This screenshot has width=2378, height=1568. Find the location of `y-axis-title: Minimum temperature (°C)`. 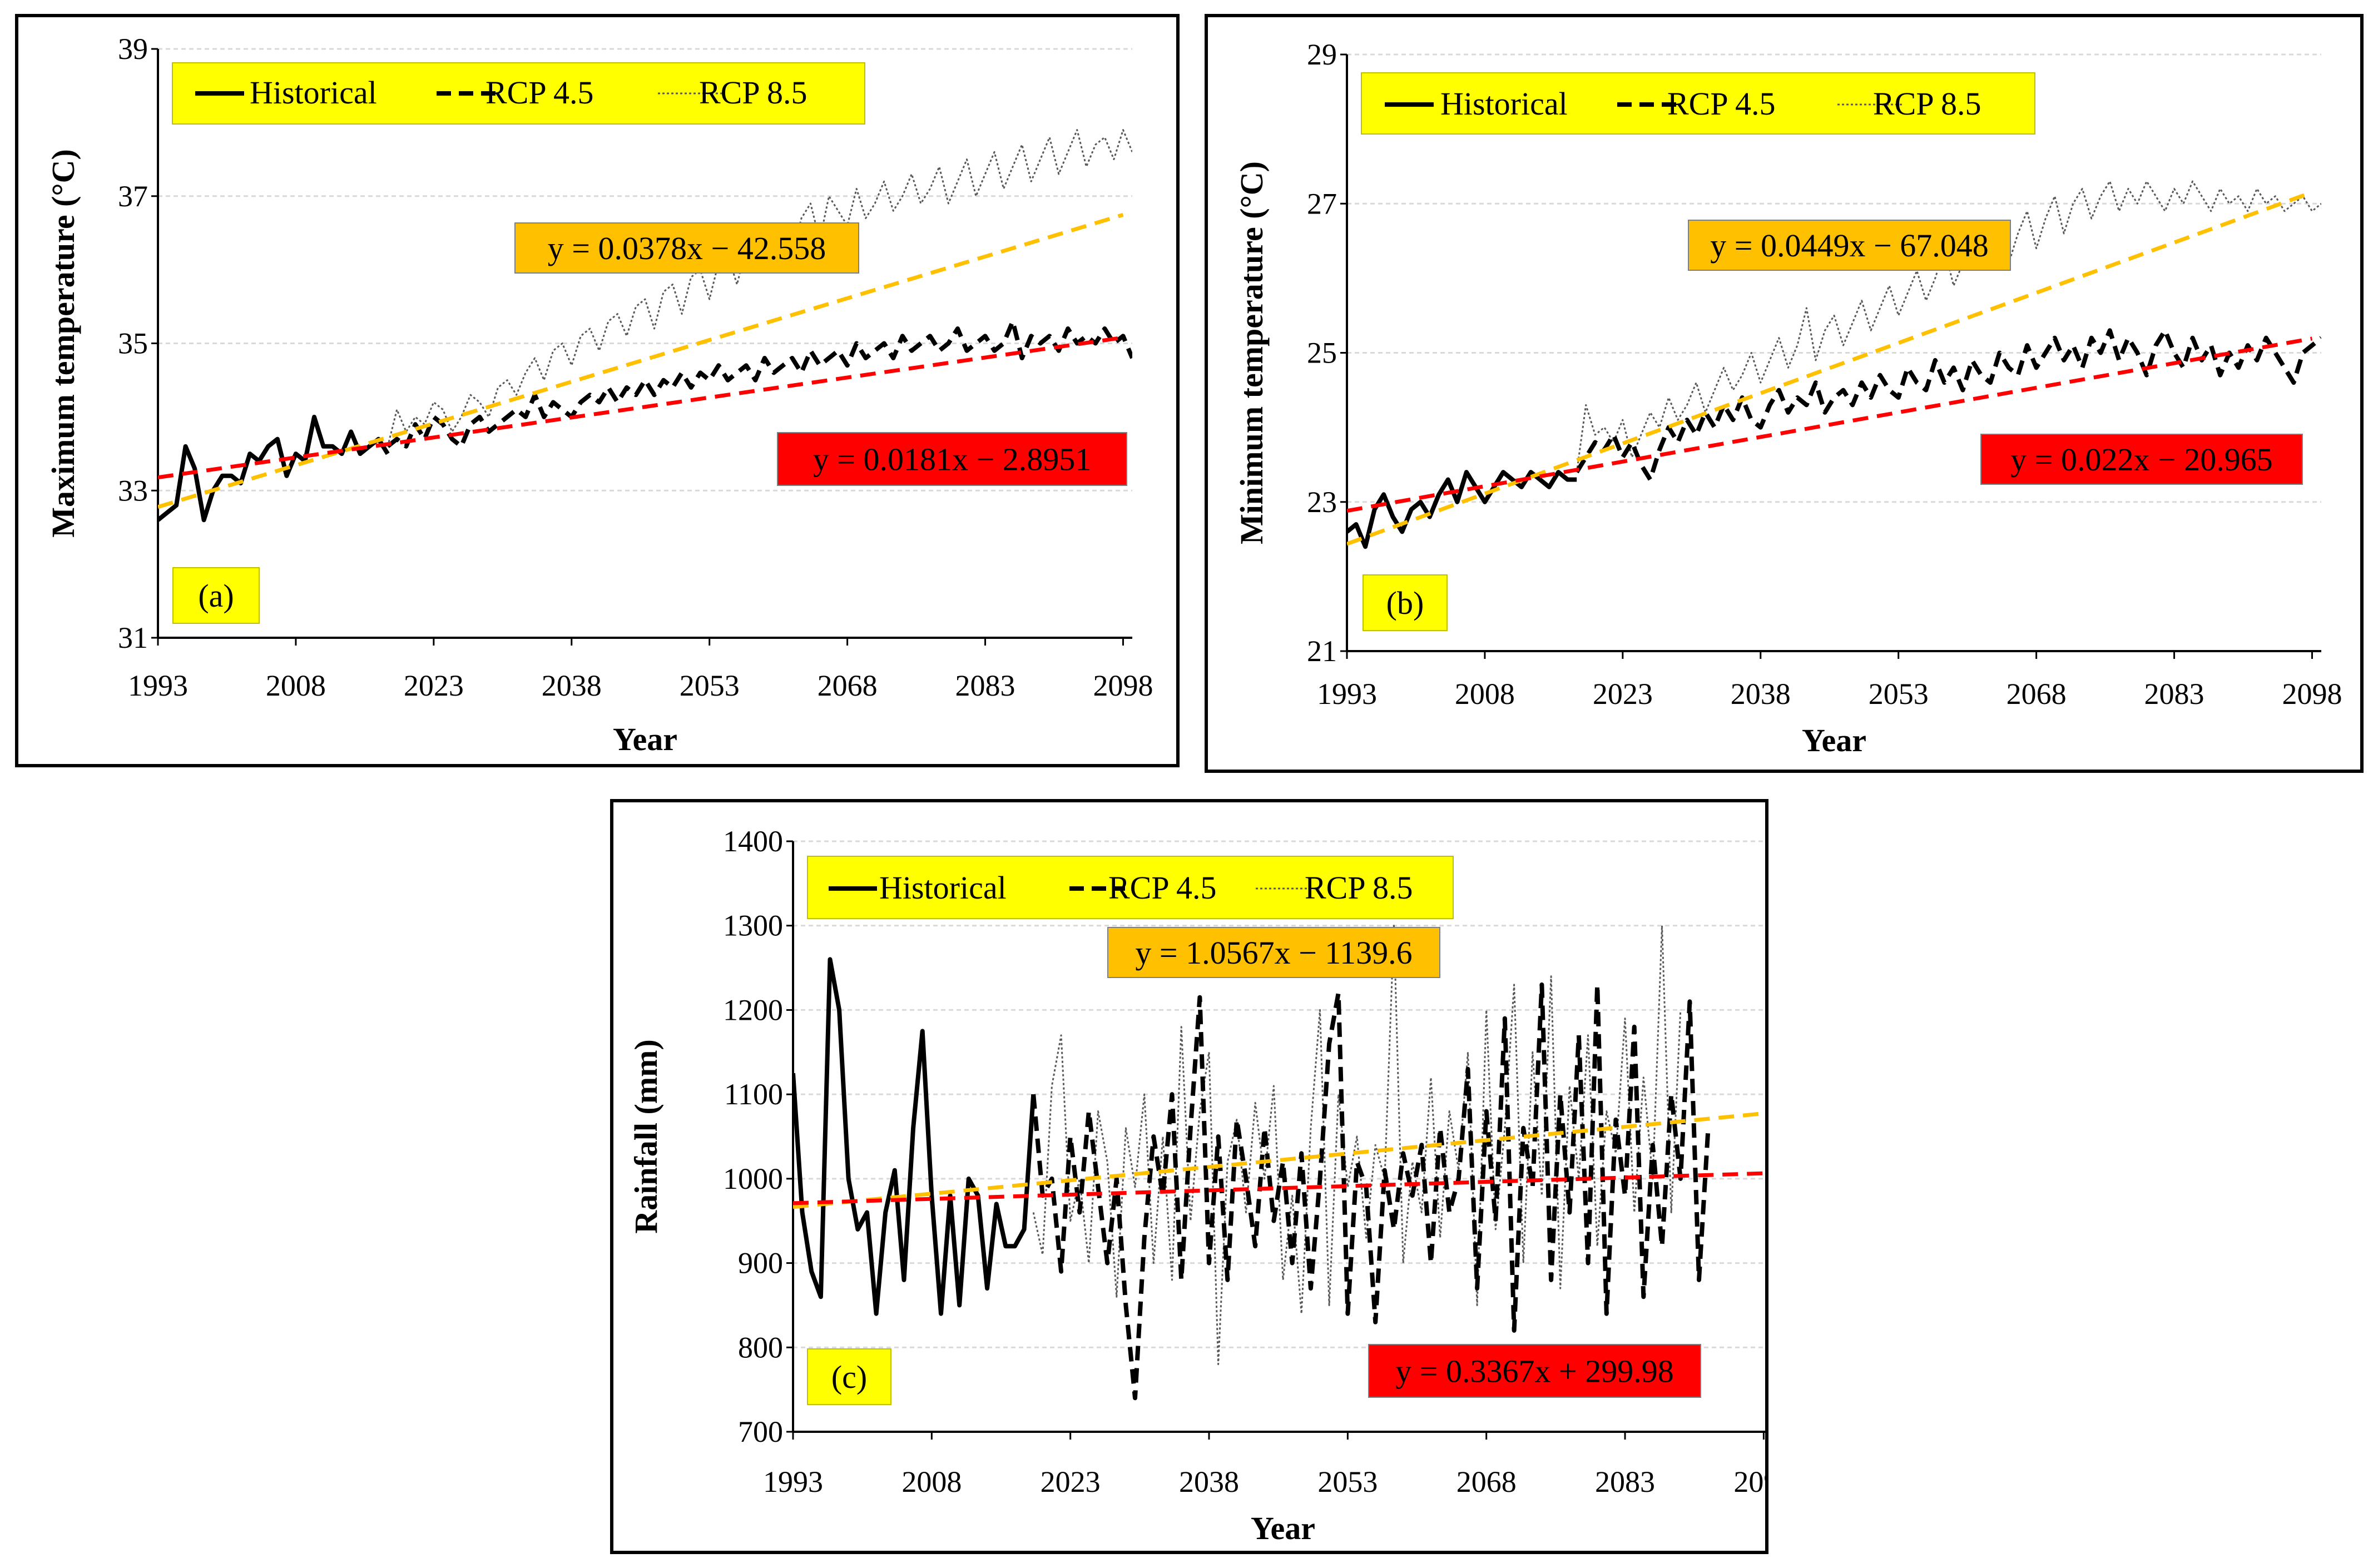

y-axis-title: Minimum temperature (°C) is located at coordinates (1251, 353).